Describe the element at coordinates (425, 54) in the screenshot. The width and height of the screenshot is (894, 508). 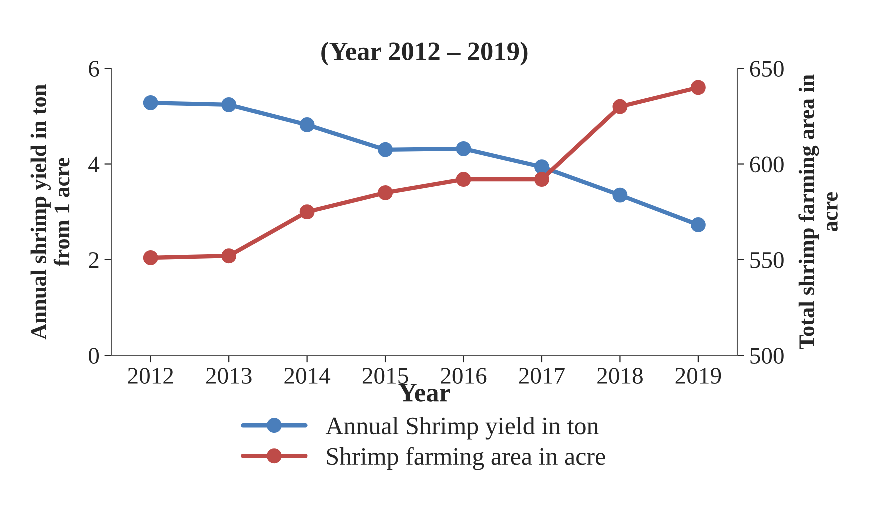
I see `chart-title: (Year 2012 – 2019)` at that location.